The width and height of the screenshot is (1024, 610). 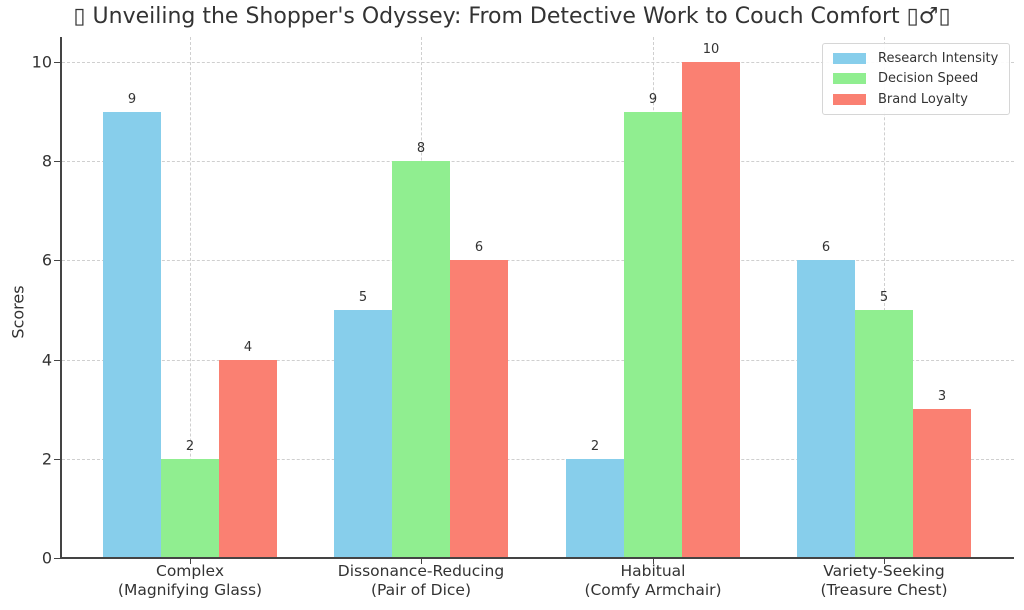 I want to click on category-name: Dissonance-Reducing, so click(x=421, y=571).